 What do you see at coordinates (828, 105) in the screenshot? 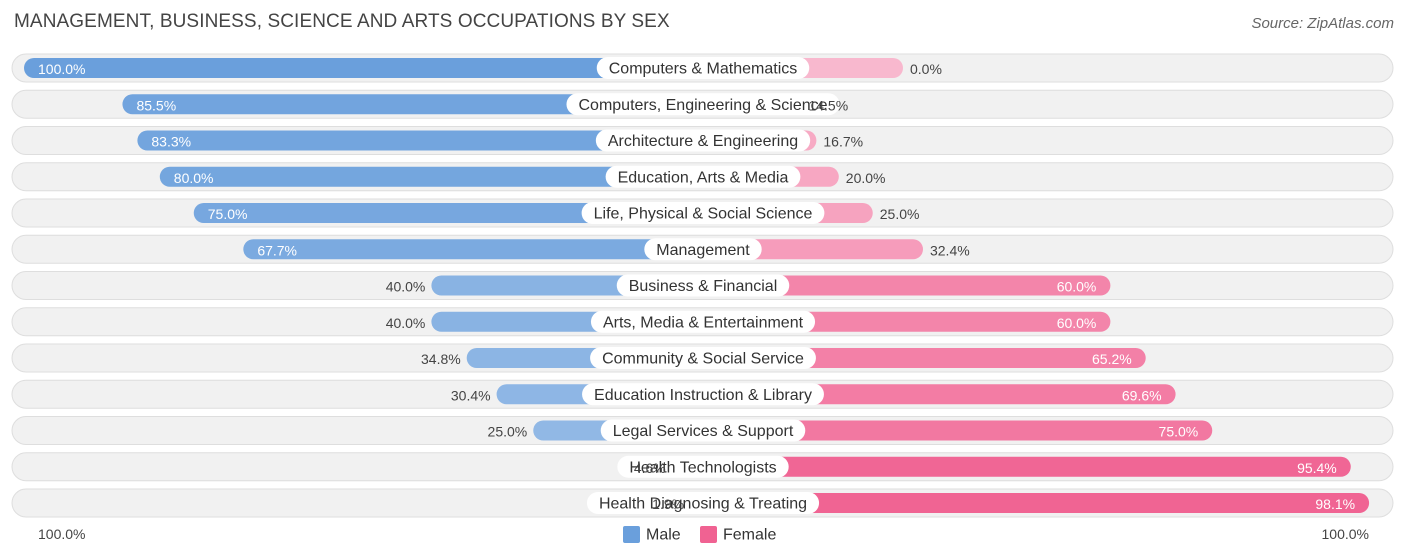
I see `female-value-label: 14.5%` at bounding box center [828, 105].